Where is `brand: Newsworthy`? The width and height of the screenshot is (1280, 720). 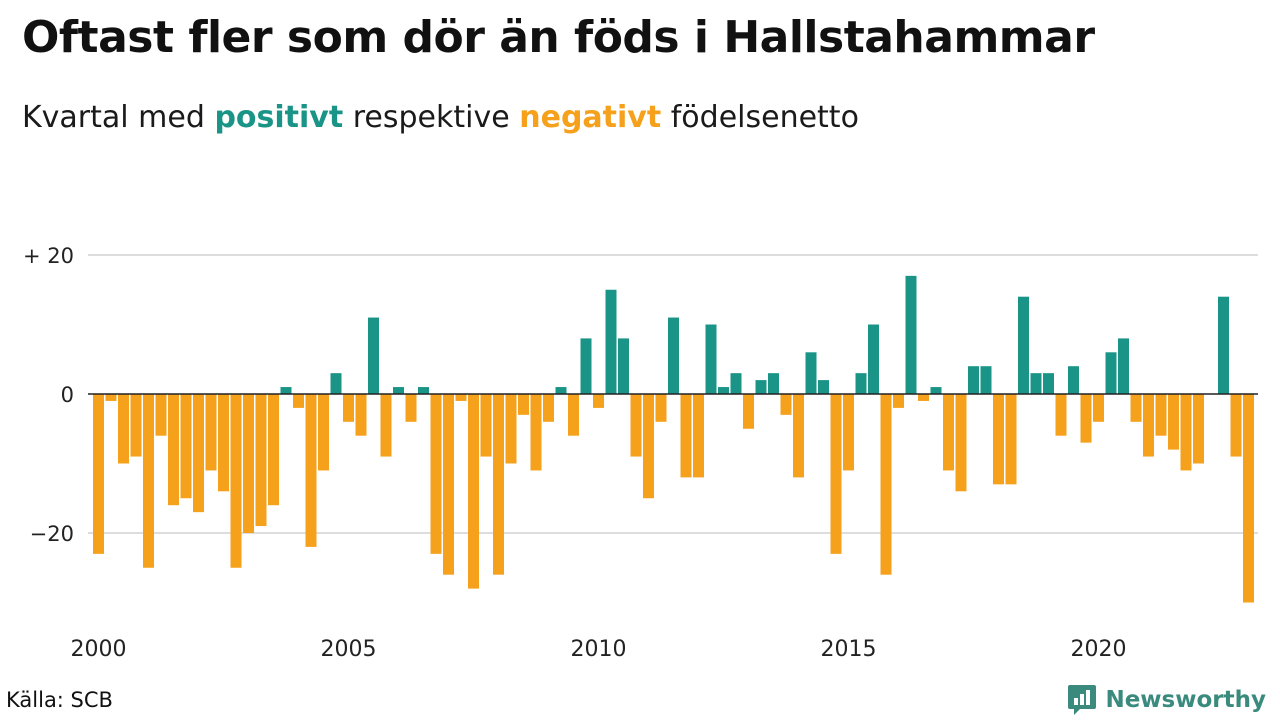
brand: Newsworthy is located at coordinates (1166, 700).